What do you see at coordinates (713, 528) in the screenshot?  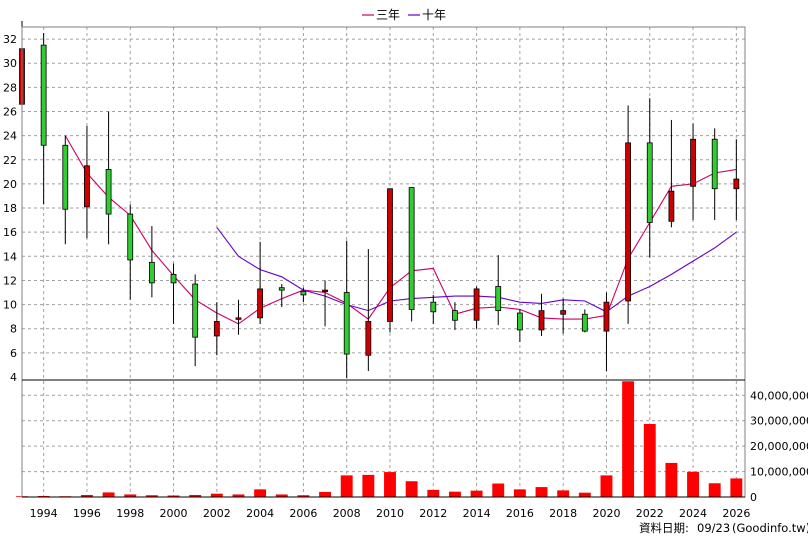 I see `footer-date: 09/23` at bounding box center [713, 528].